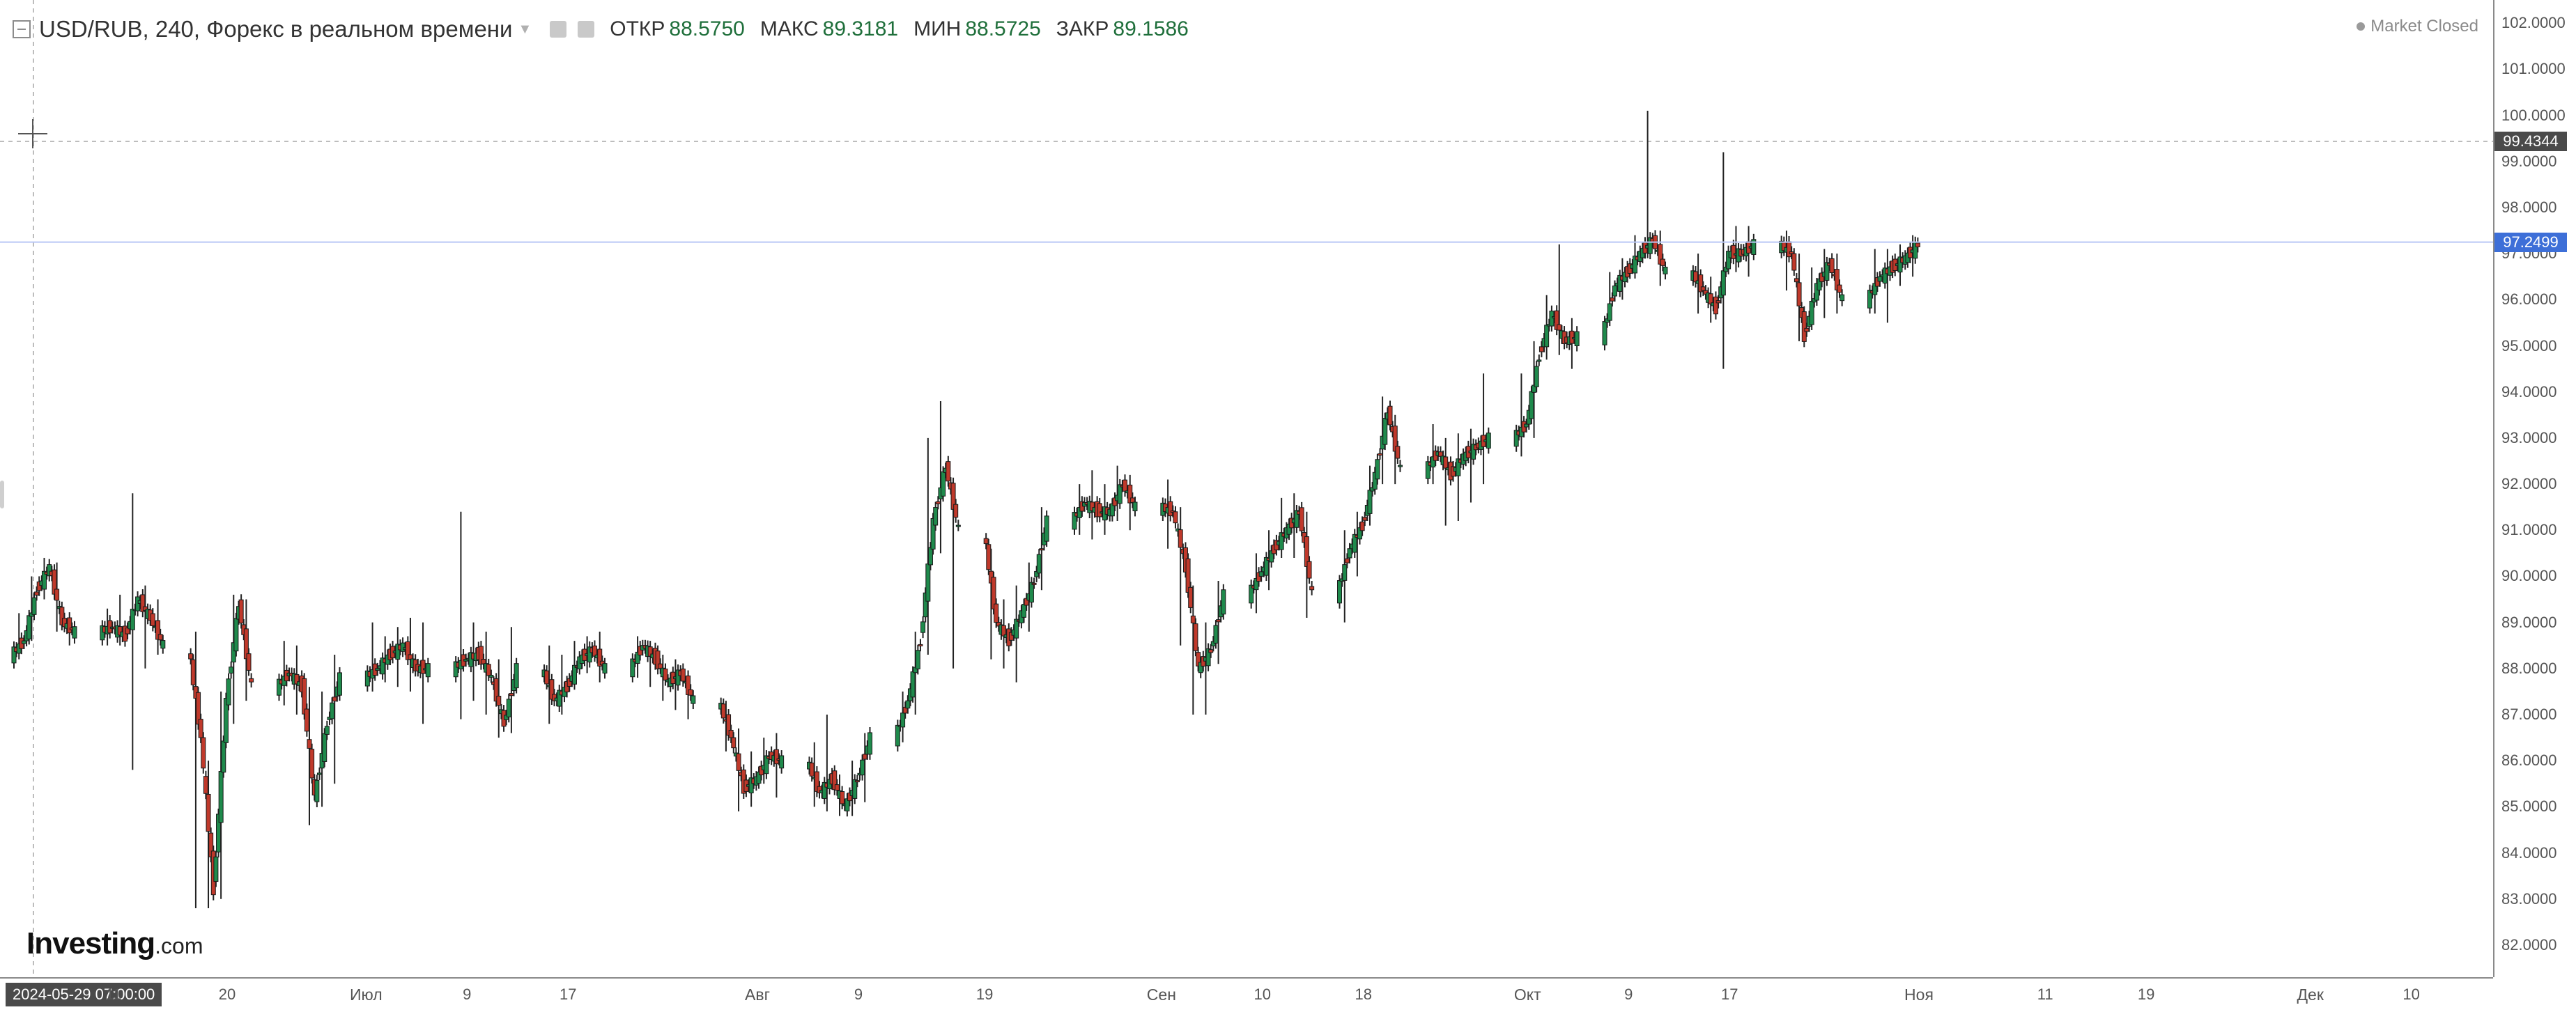 The width and height of the screenshot is (2576, 1012). What do you see at coordinates (757, 995) in the screenshot?
I see `time-tick-label: Авг` at bounding box center [757, 995].